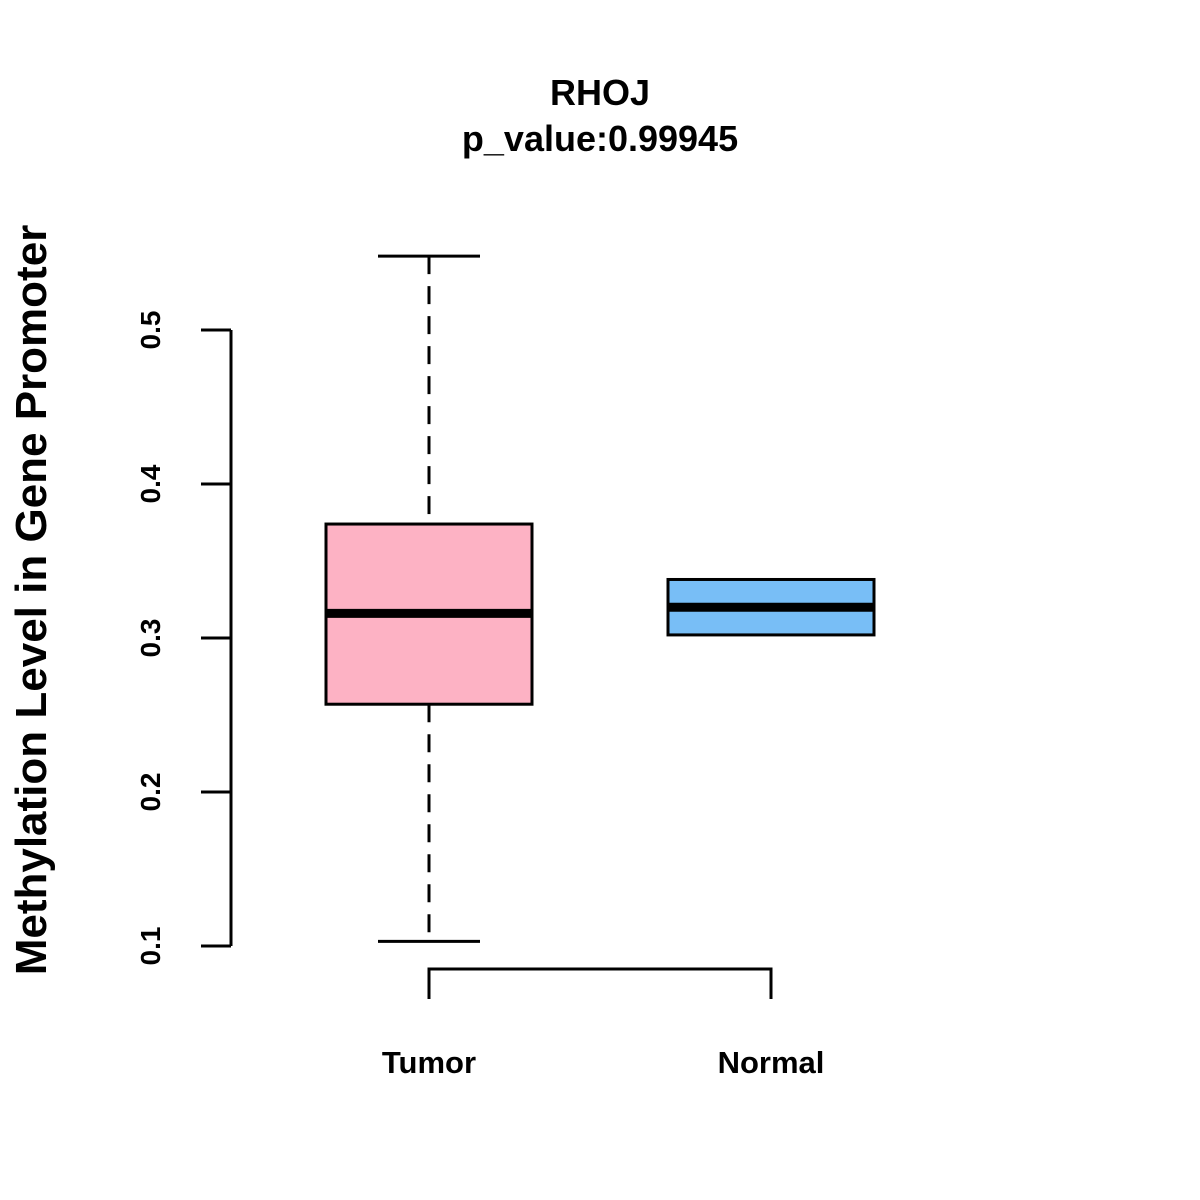 The image size is (1200, 1200). Describe the element at coordinates (771, 1062) in the screenshot. I see `x-tick-label-normal: Normal` at that location.